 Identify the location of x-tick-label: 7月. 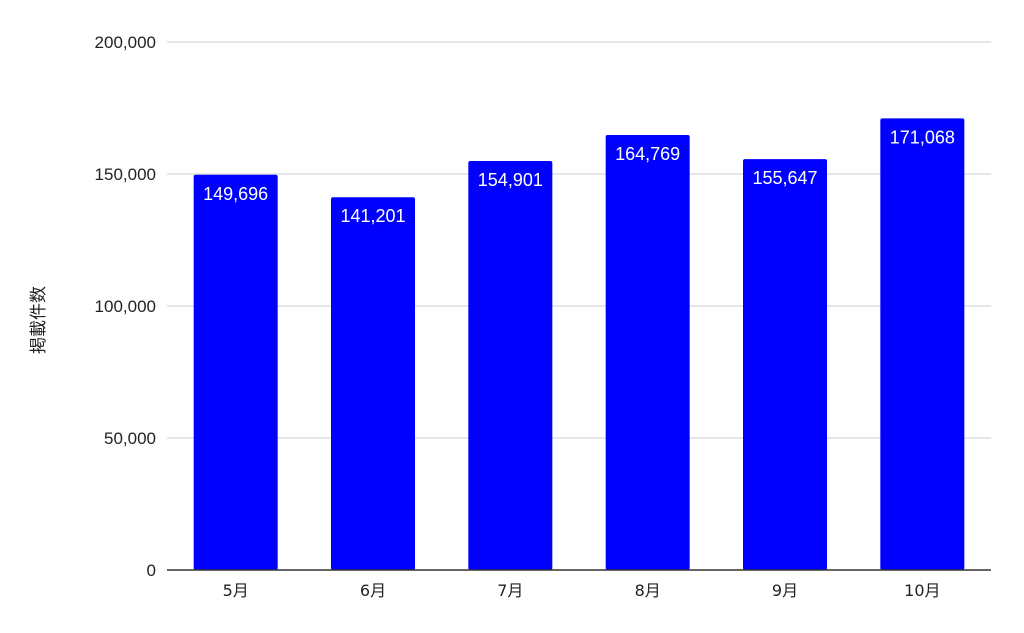
(510, 590).